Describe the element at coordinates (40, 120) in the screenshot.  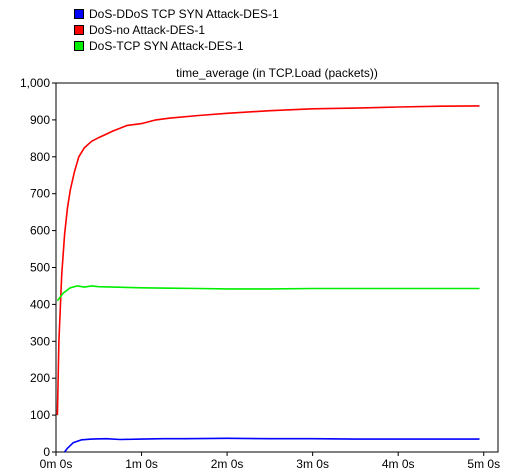
I see `y-tick-label: 900` at that location.